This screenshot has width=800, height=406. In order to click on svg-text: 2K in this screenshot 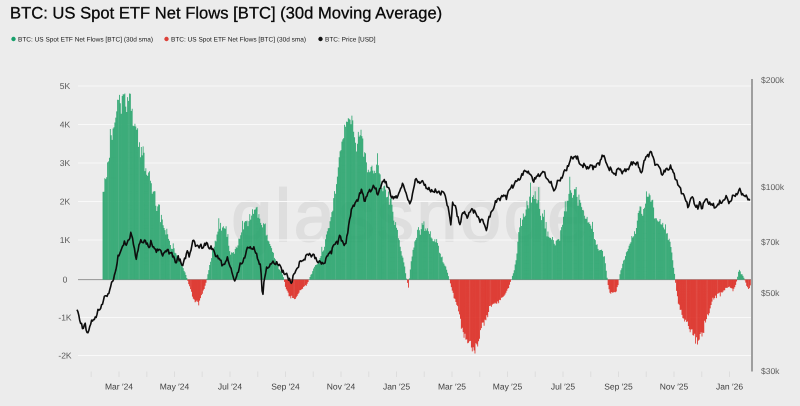, I will do `click(65, 202)`.